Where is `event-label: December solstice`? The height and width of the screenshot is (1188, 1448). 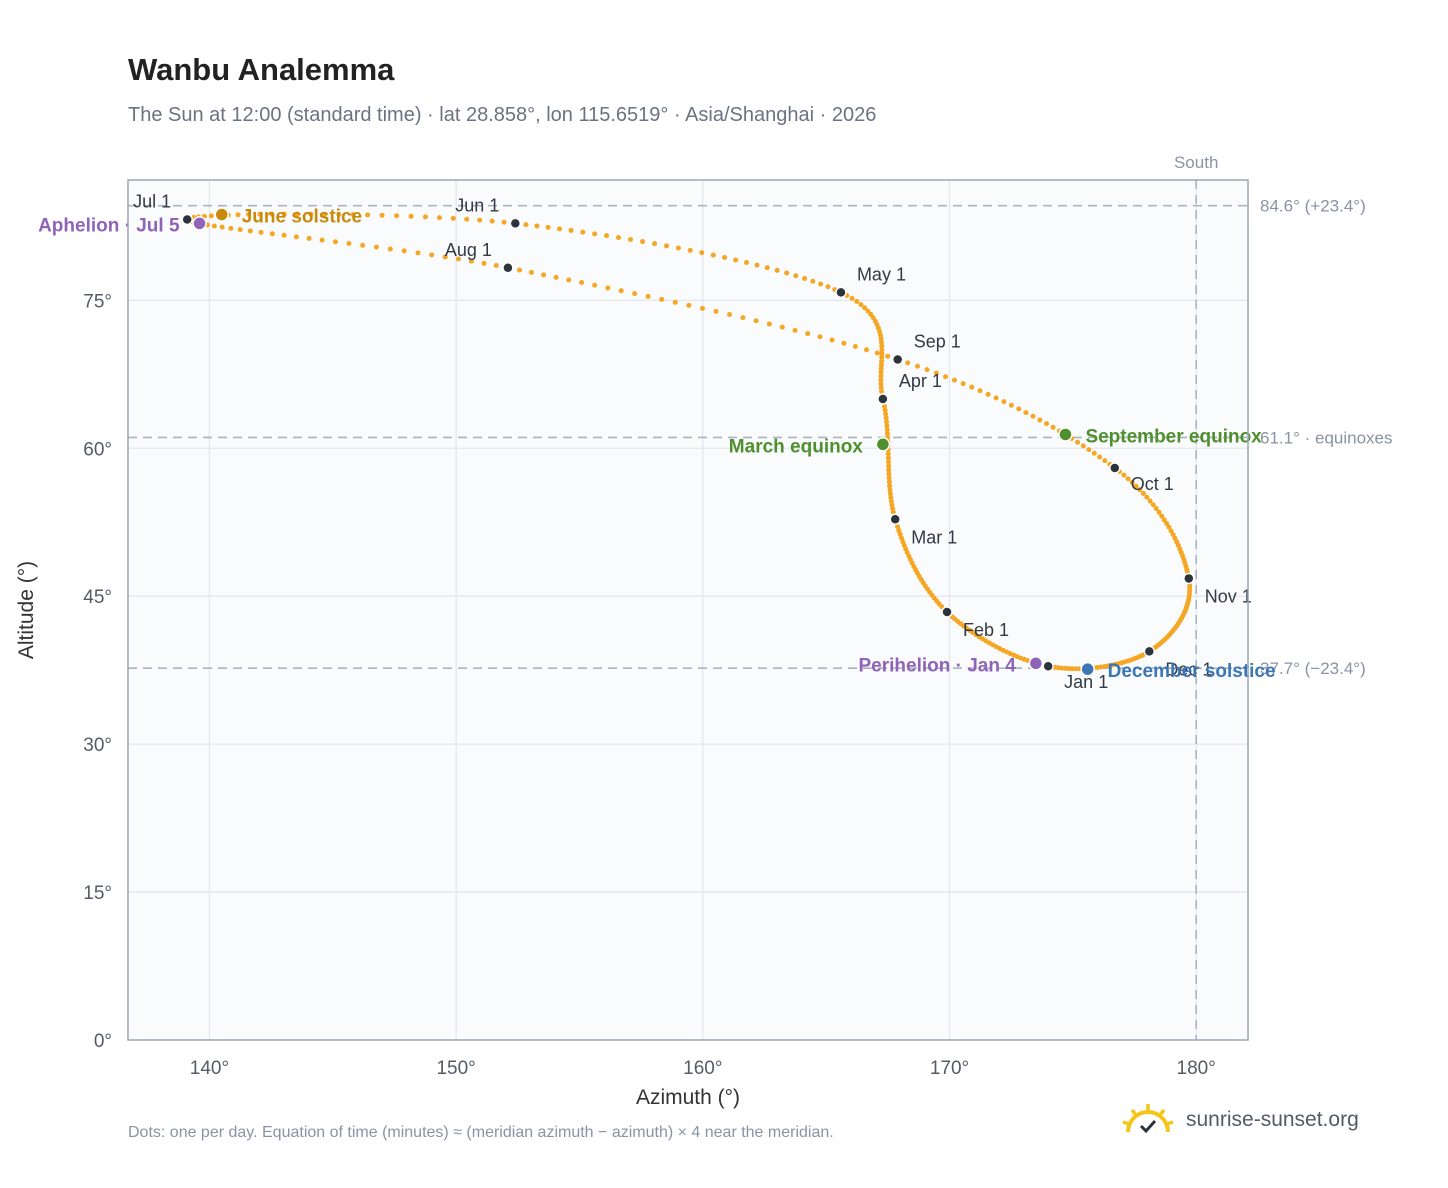 event-label: December solstice is located at coordinates (1192, 671).